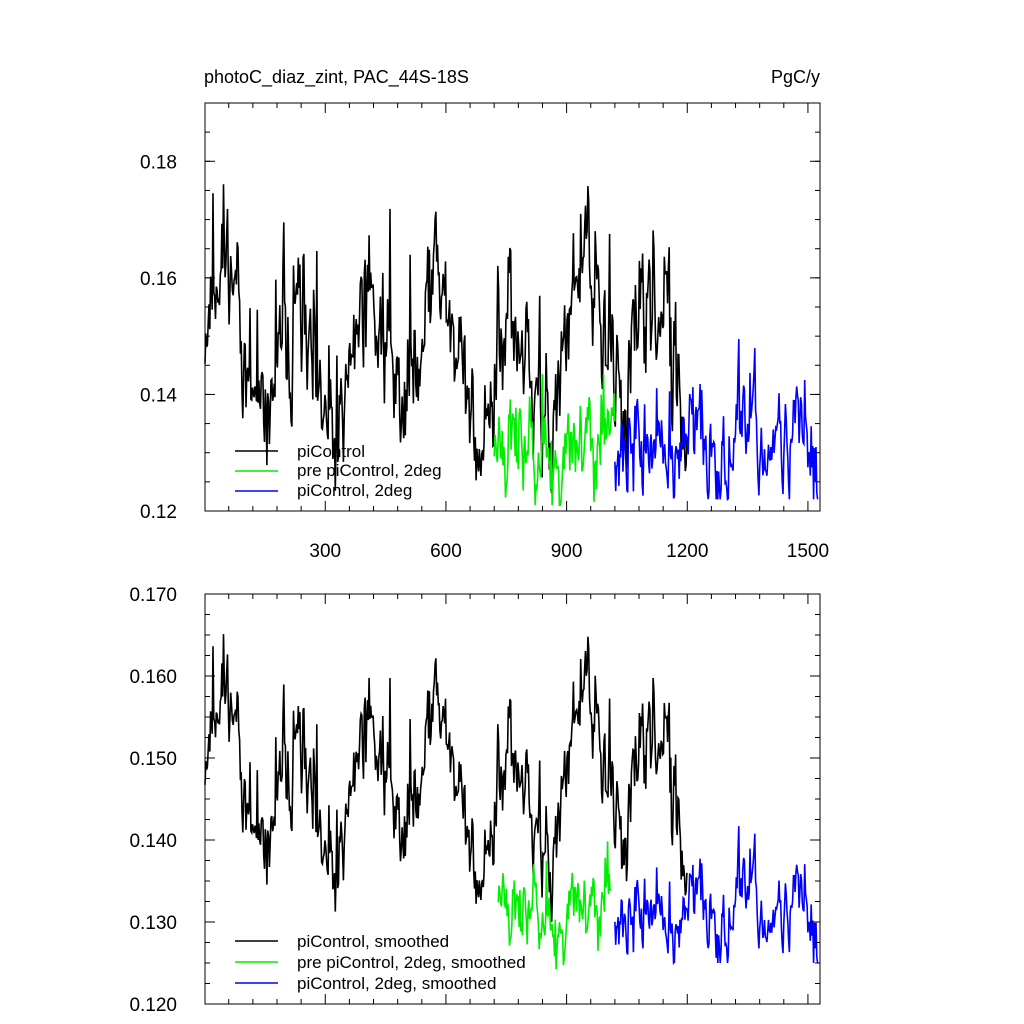 The height and width of the screenshot is (1024, 1024). What do you see at coordinates (331, 451) in the screenshot?
I see `legend-label: piControl` at bounding box center [331, 451].